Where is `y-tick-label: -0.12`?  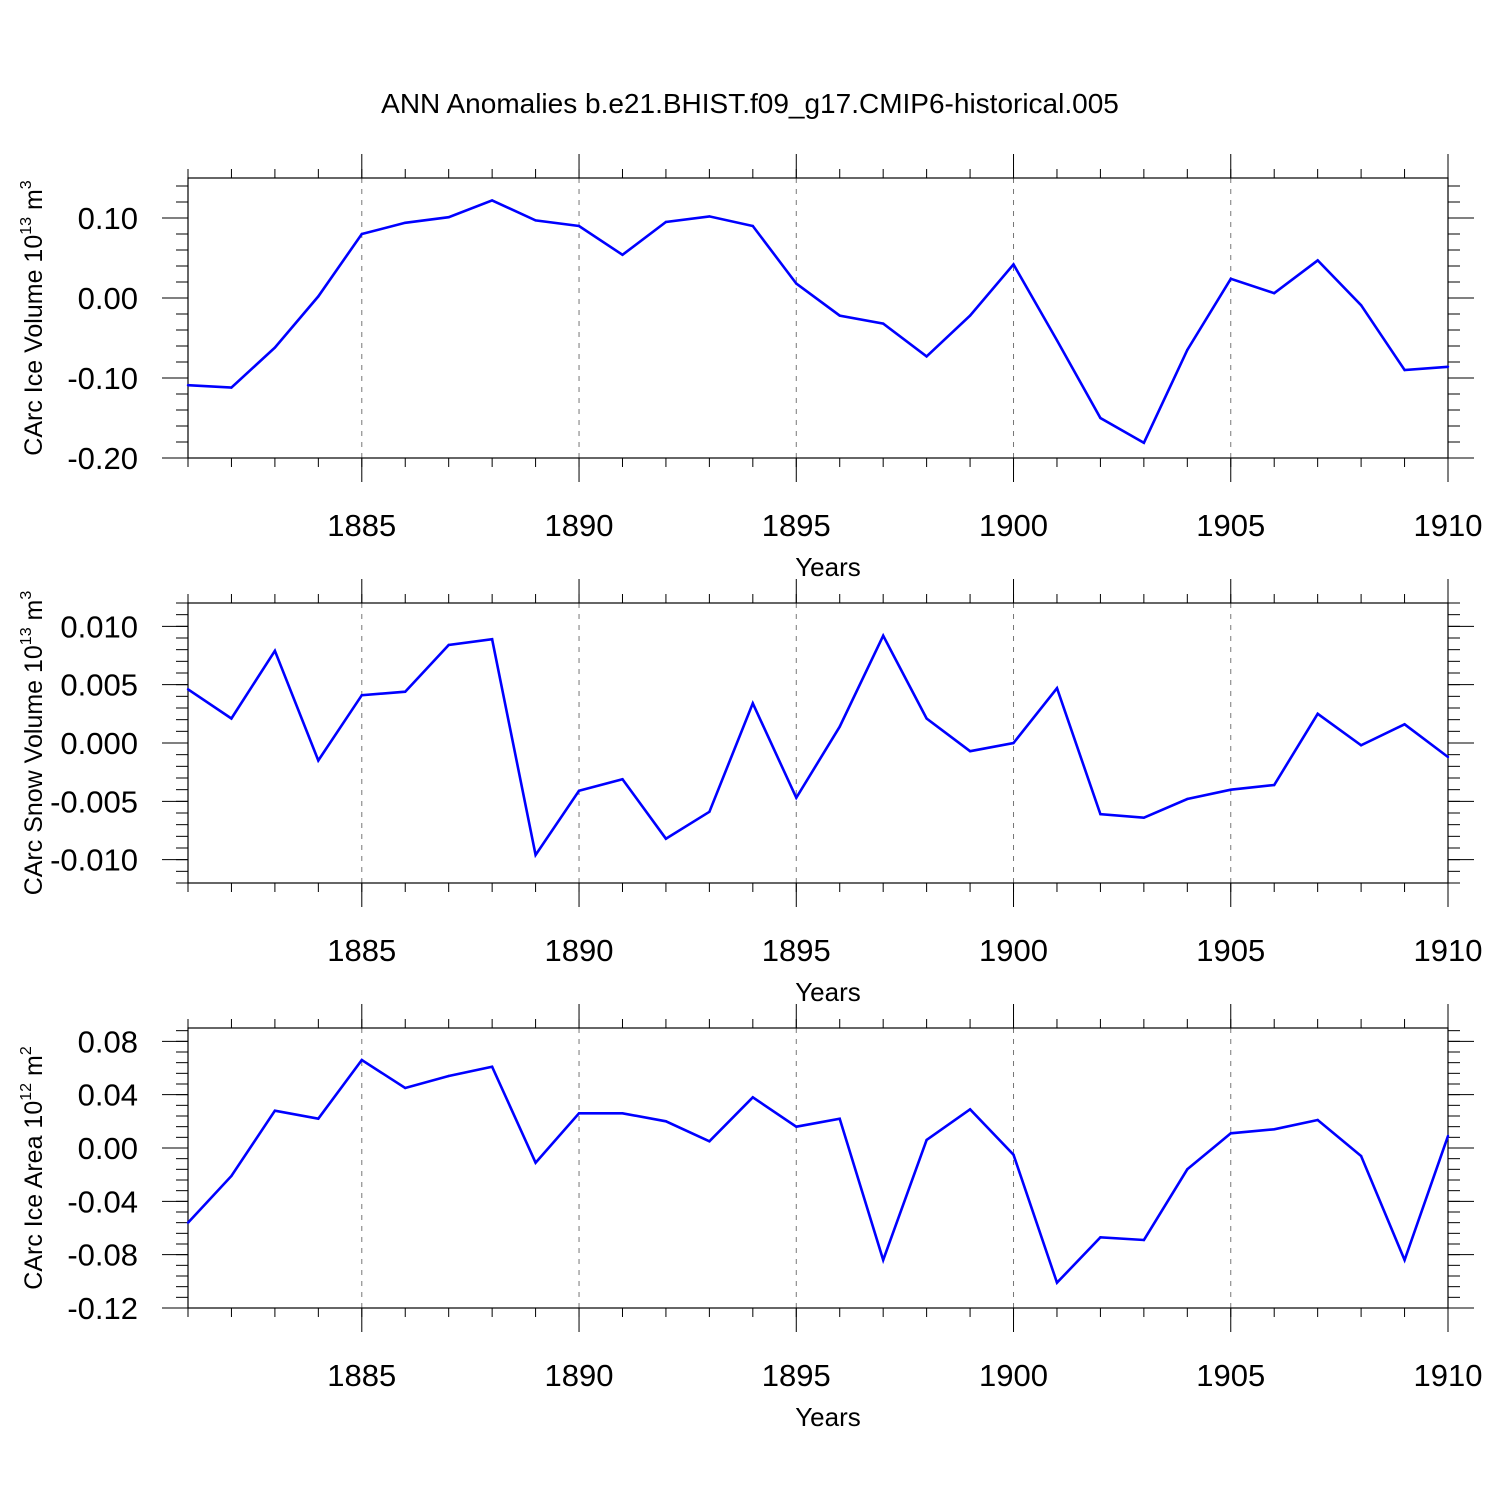 y-tick-label: -0.12 is located at coordinates (102, 1308).